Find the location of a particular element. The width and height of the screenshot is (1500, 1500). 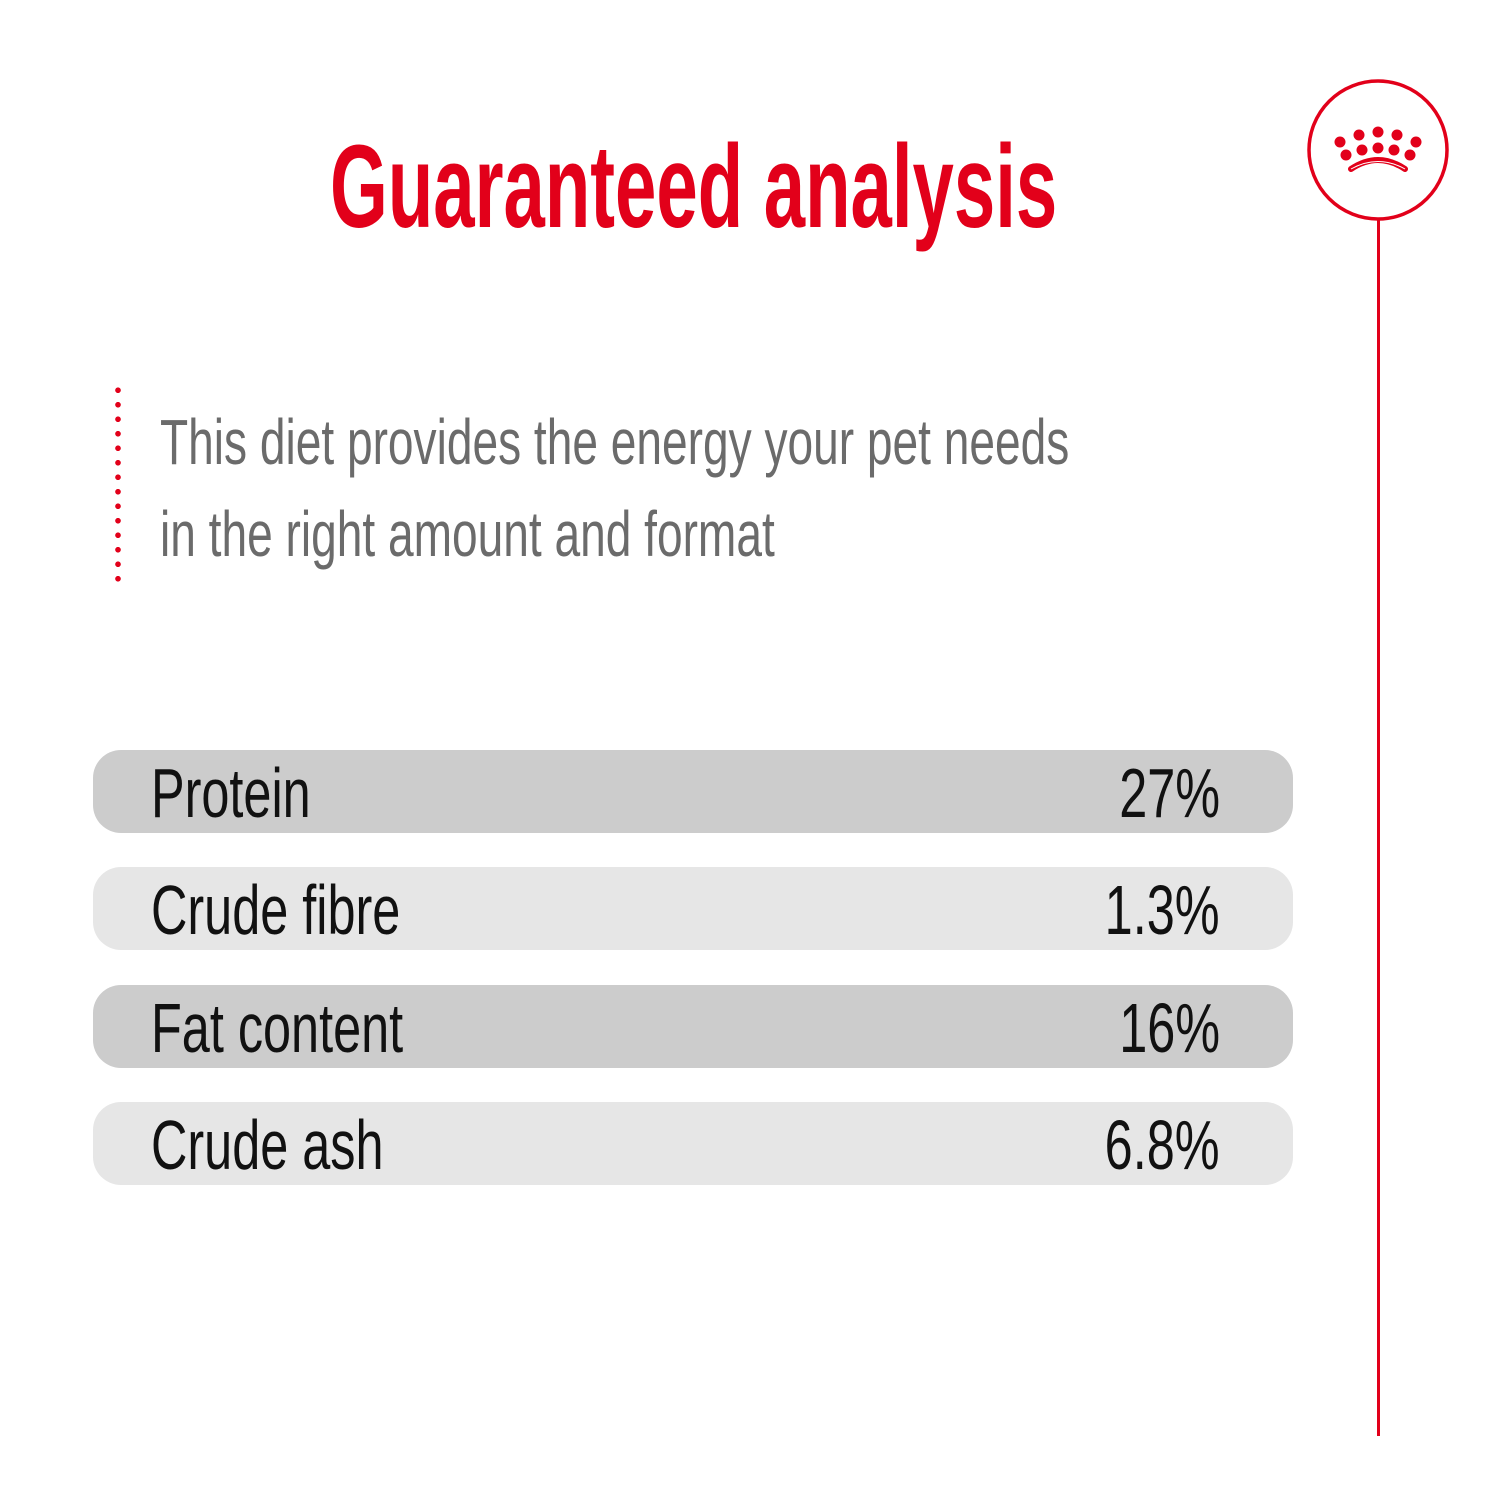

page-title: Guaranteed analysis is located at coordinates (694, 187).